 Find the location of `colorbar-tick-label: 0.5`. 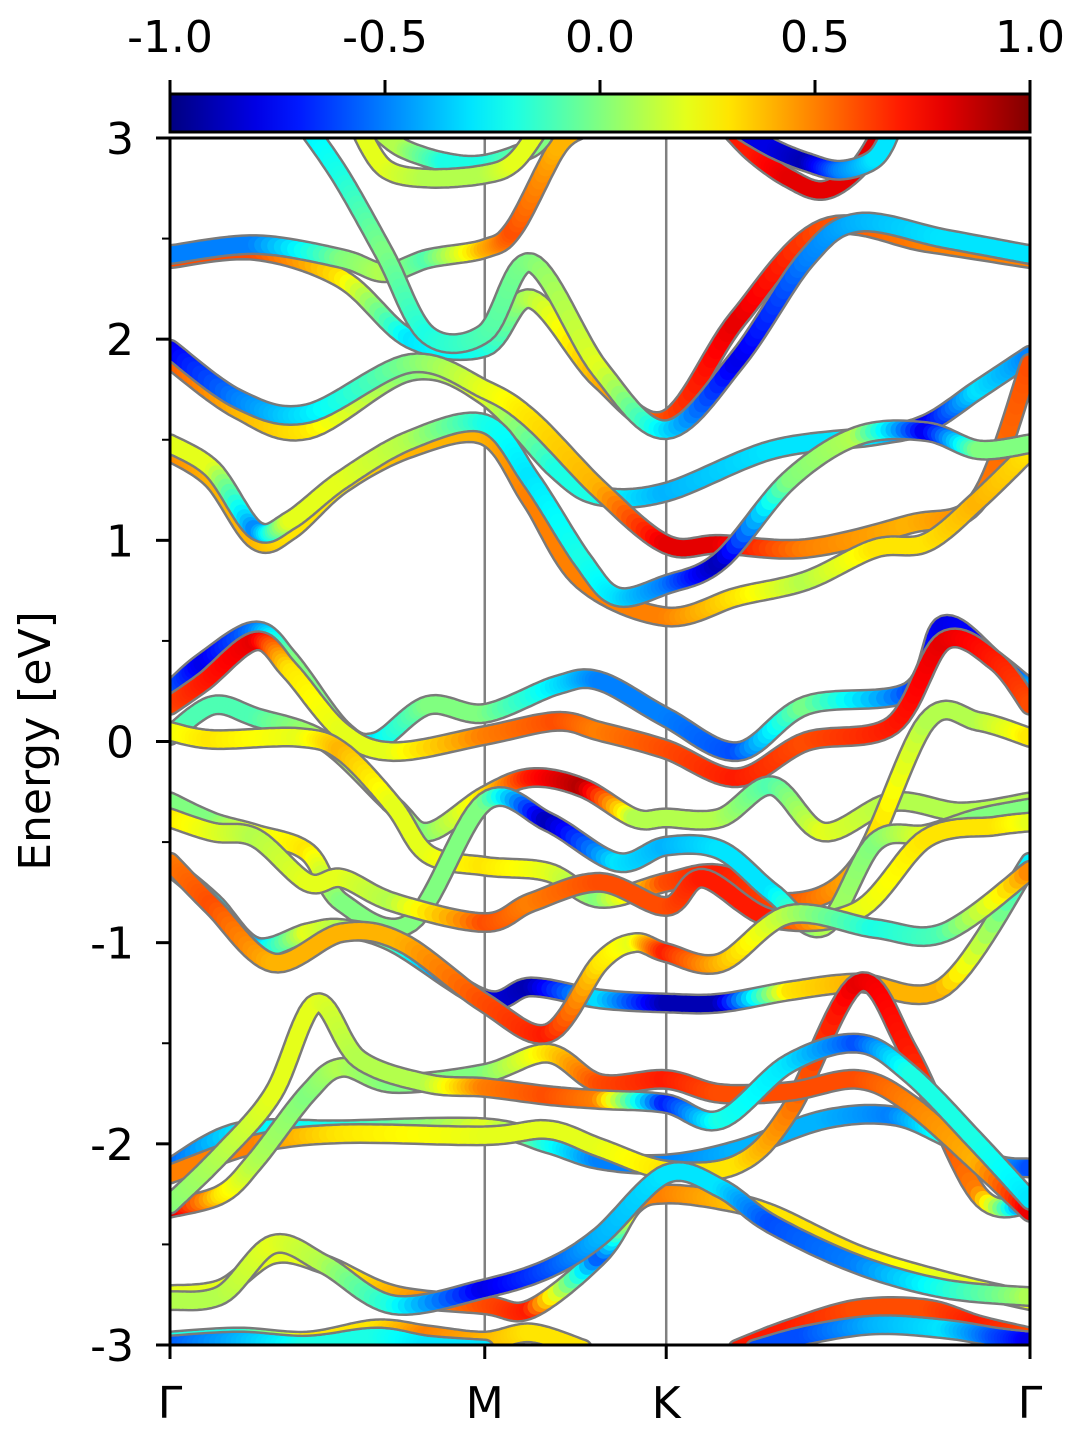

colorbar-tick-label: 0.5 is located at coordinates (815, 37).